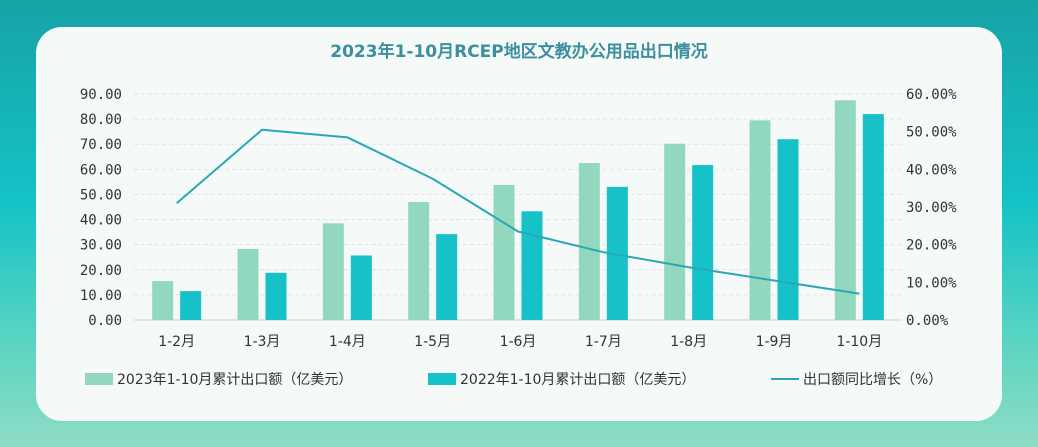  I want to click on x-tick-label: 1-3月, so click(262, 342).